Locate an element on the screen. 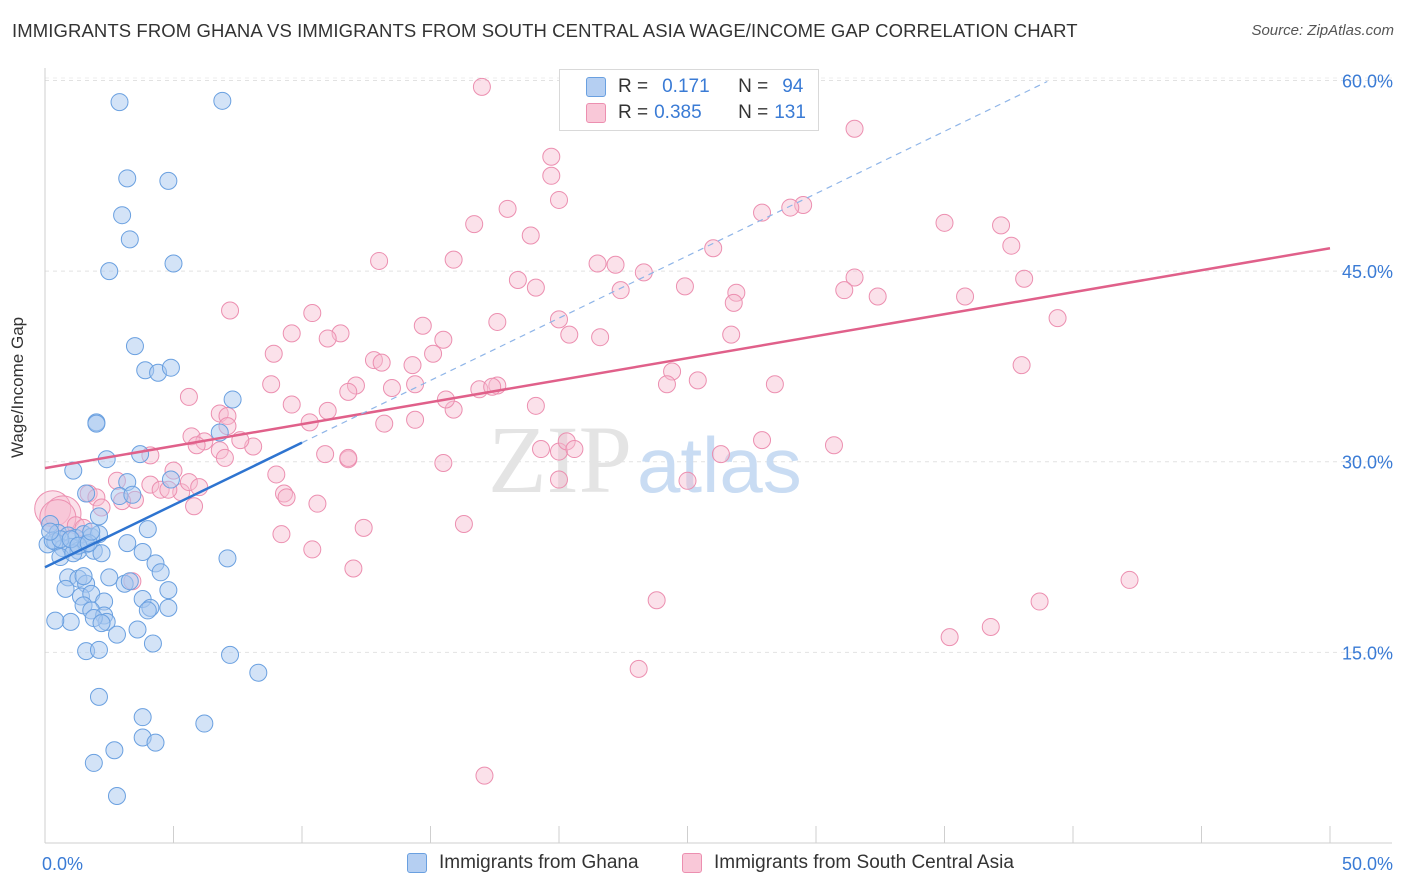 This screenshot has width=1406, height=892. watermark-atlas: atlas is located at coordinates (719, 465).